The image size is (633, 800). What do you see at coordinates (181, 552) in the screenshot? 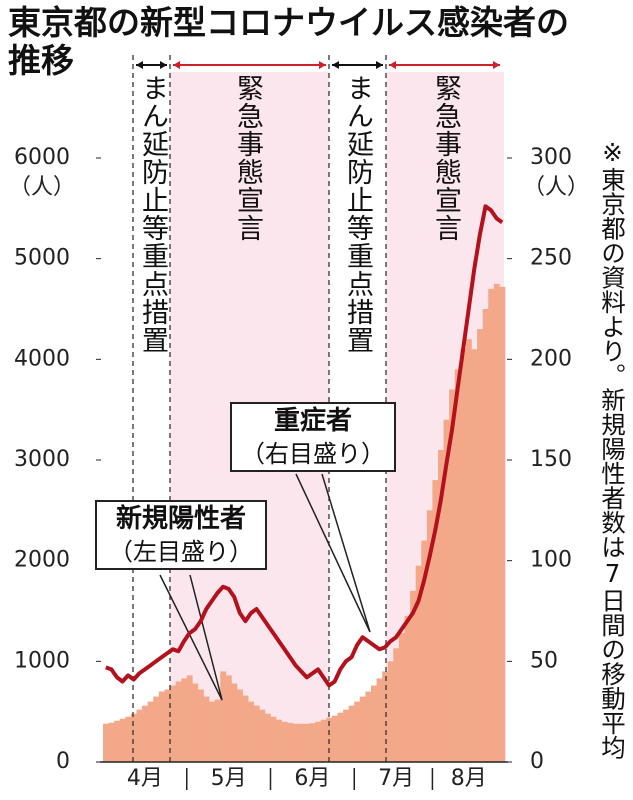
I see `legend-axis-note: （左目盛り）` at bounding box center [181, 552].